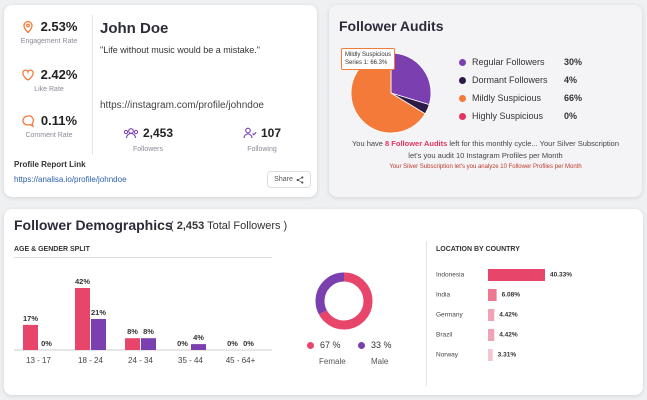  Describe the element at coordinates (416, 143) in the screenshot. I see `audit-count-highlight: 8 Follower Audits` at that location.